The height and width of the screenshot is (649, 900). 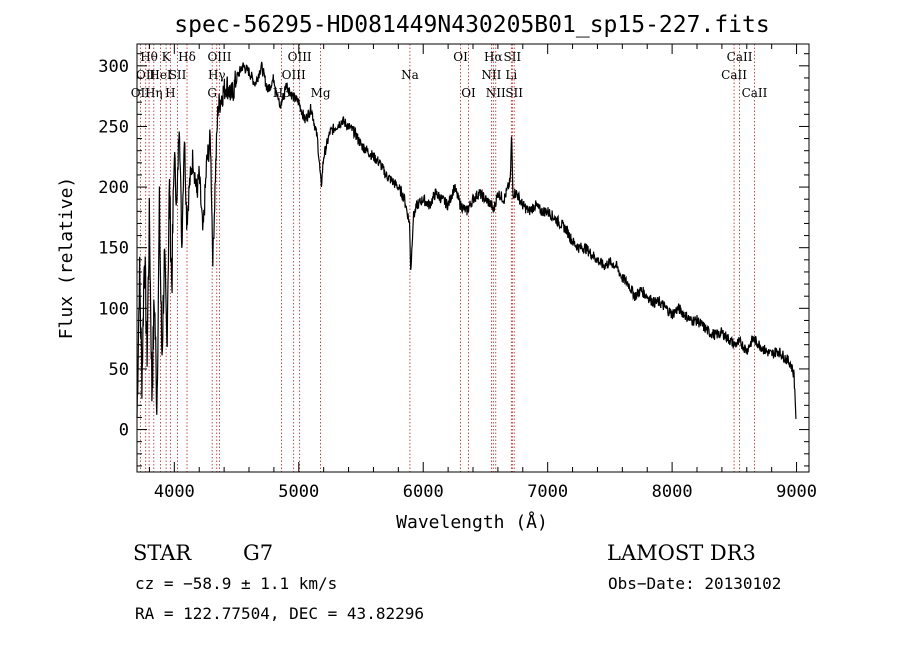 What do you see at coordinates (493, 57) in the screenshot?
I see `line-label: Hα` at bounding box center [493, 57].